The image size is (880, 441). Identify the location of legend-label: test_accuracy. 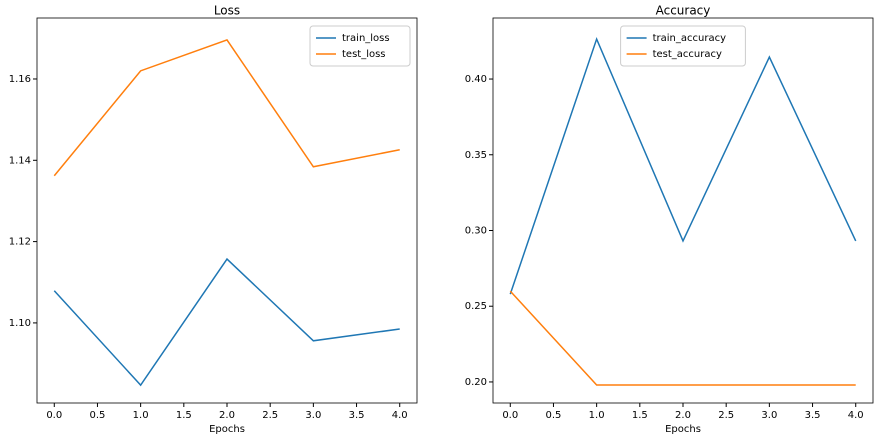
(687, 54).